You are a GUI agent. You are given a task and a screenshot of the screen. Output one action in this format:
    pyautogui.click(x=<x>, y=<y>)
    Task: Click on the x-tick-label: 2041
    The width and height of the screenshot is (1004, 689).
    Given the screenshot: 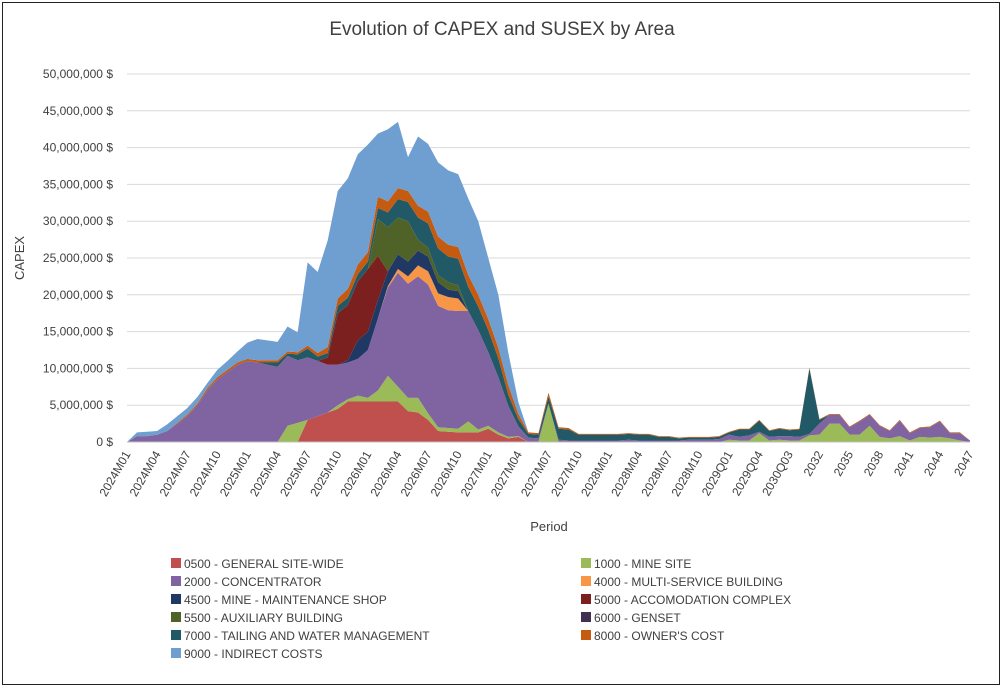 What is the action you would take?
    pyautogui.click(x=904, y=463)
    